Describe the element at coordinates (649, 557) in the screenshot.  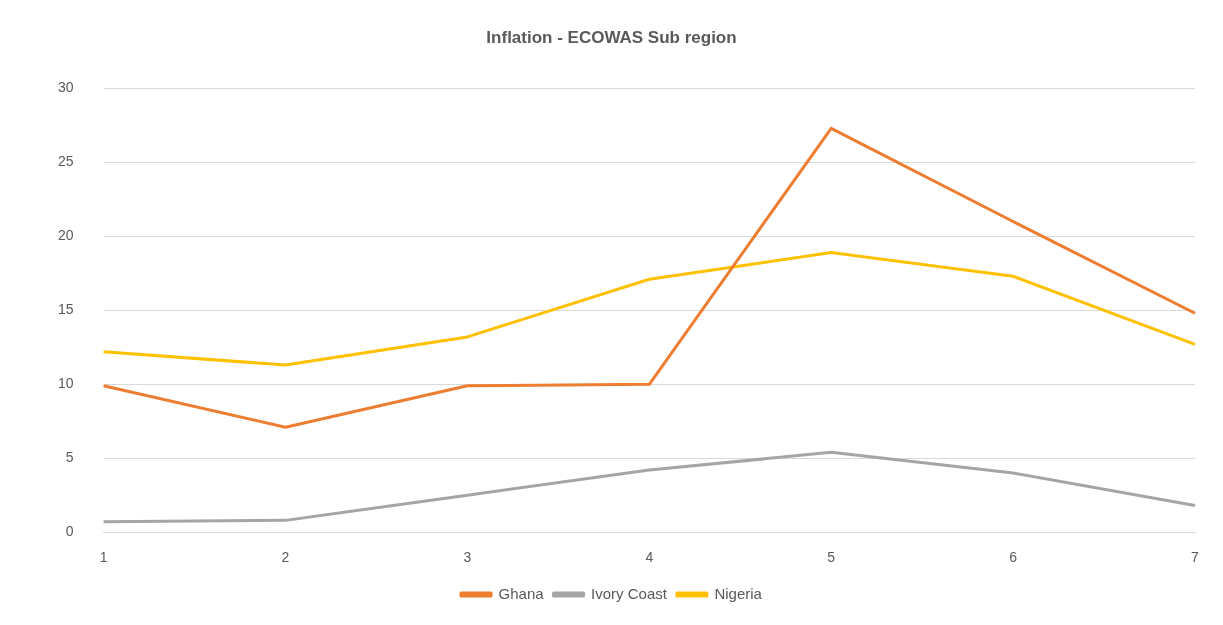
I see `x-tick-label: 4` at that location.